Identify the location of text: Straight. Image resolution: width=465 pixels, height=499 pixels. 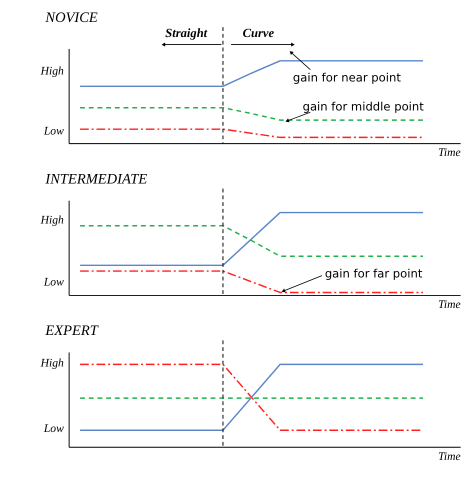
(186, 33).